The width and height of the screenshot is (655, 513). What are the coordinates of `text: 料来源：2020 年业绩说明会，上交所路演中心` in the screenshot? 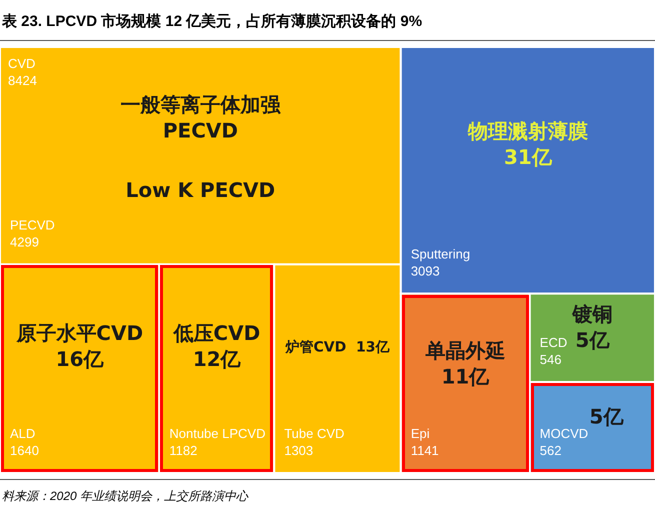 It's located at (327, 492).